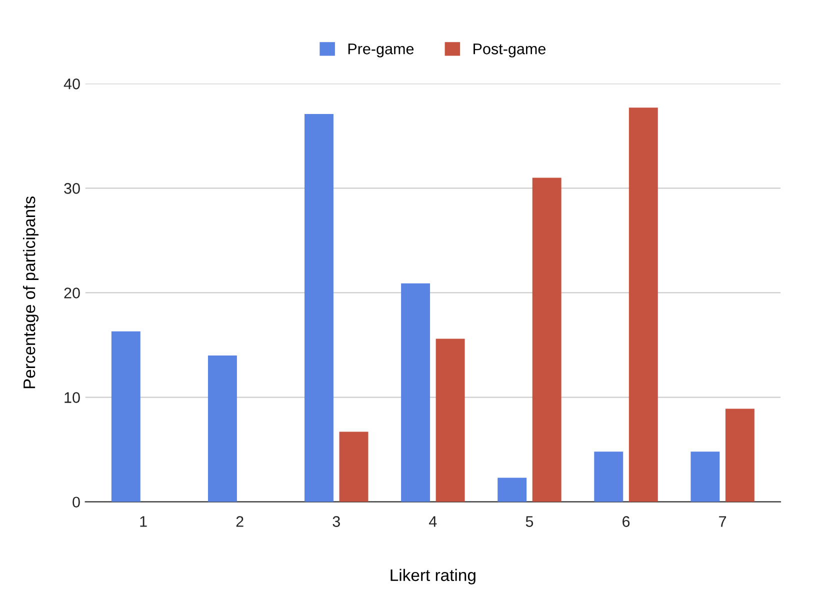 This screenshot has width=813, height=589. What do you see at coordinates (240, 521) in the screenshot?
I see `x-tick-label: 2` at bounding box center [240, 521].